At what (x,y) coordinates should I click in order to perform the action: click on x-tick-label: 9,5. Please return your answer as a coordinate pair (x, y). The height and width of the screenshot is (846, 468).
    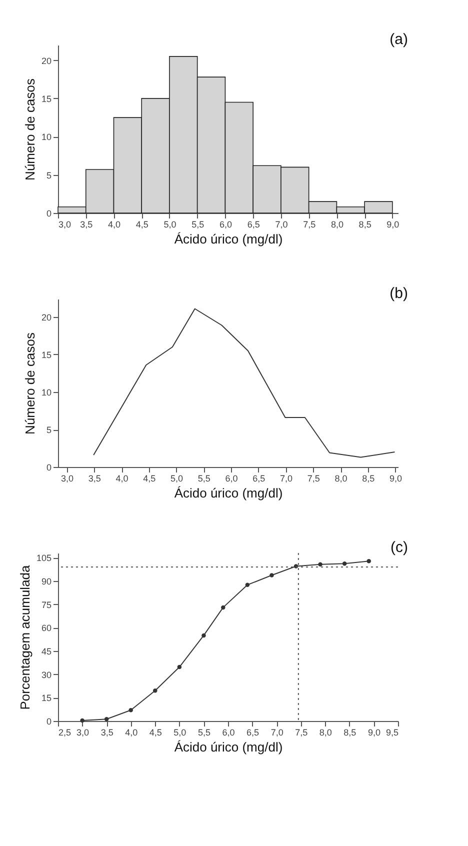
    Looking at the image, I should click on (392, 733).